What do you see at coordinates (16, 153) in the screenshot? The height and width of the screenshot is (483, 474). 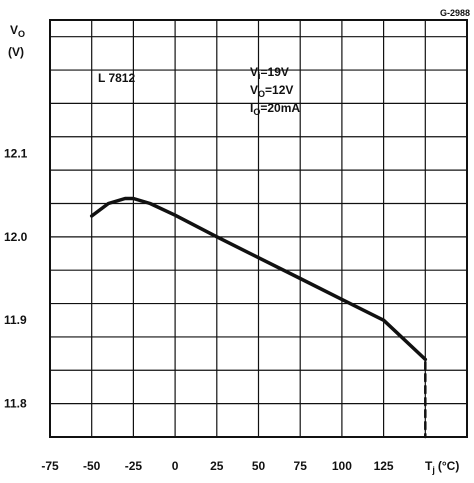 I see `y-tick-label: 12.1` at bounding box center [16, 153].